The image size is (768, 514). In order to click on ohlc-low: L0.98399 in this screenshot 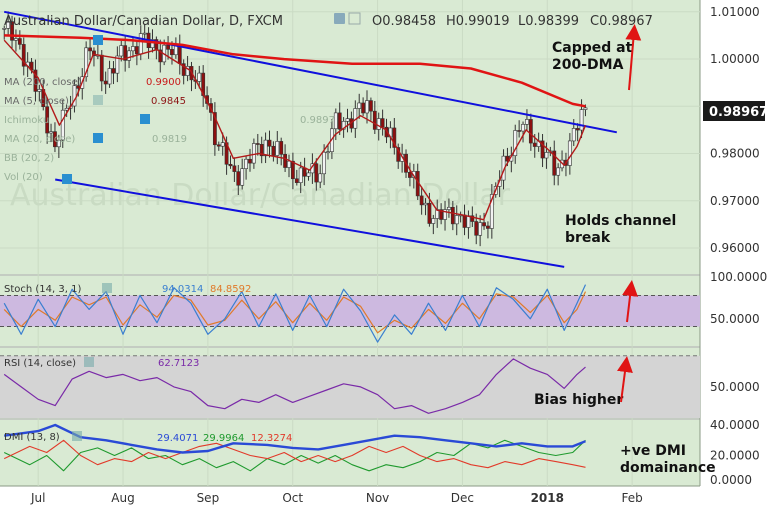, I will do `click(548, 21)`.